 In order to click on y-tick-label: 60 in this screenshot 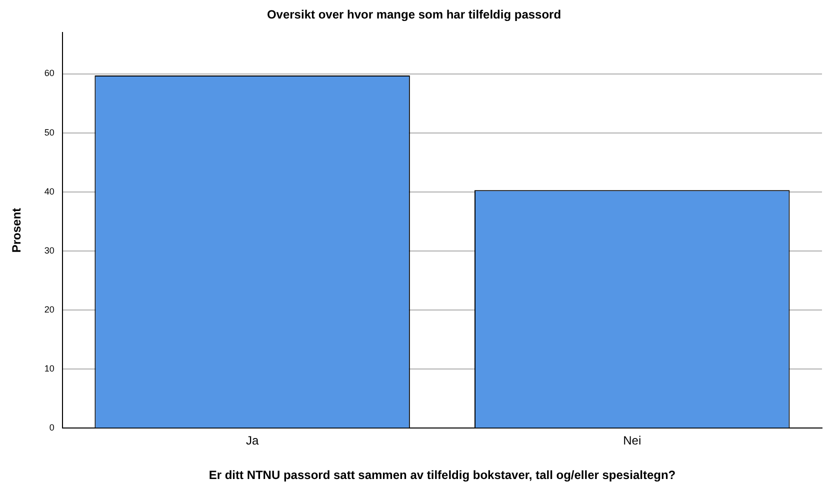, I will do `click(49, 73)`.